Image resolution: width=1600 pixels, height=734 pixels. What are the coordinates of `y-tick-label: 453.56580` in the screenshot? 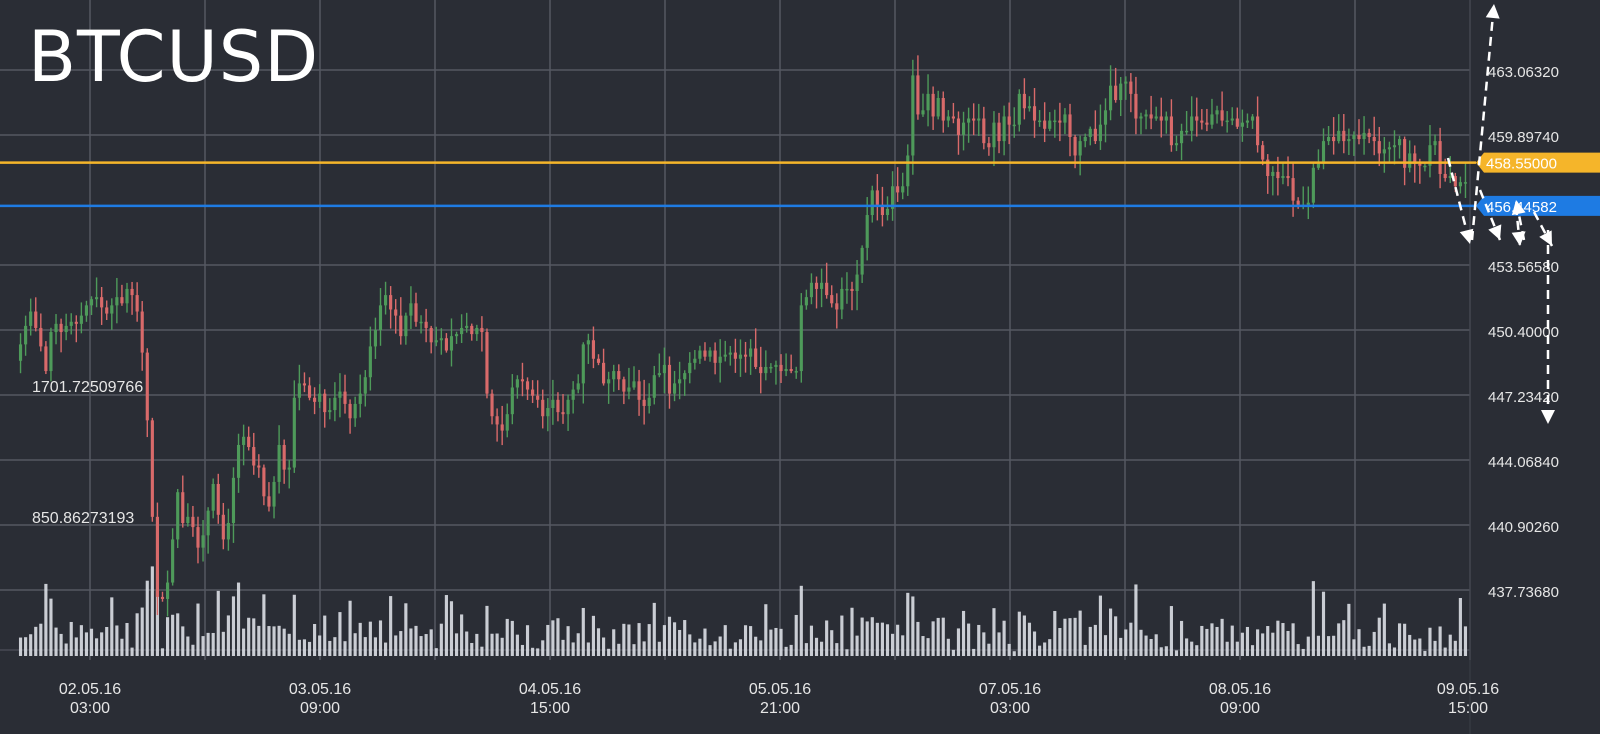 It's located at (1523, 267).